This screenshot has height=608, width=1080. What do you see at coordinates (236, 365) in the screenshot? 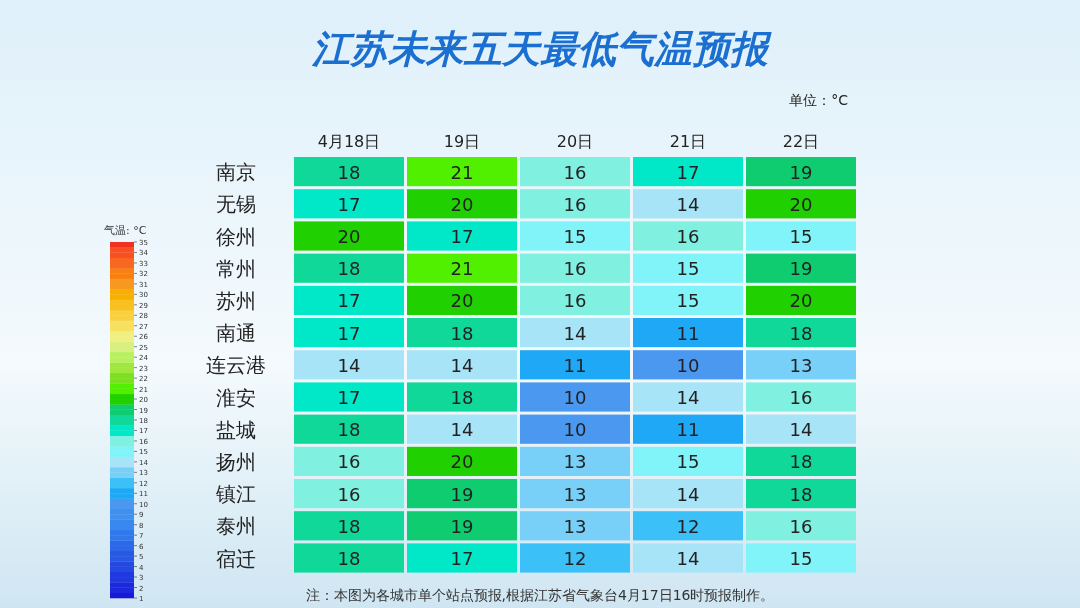
I see `y-tick-label: 连云港` at bounding box center [236, 365].